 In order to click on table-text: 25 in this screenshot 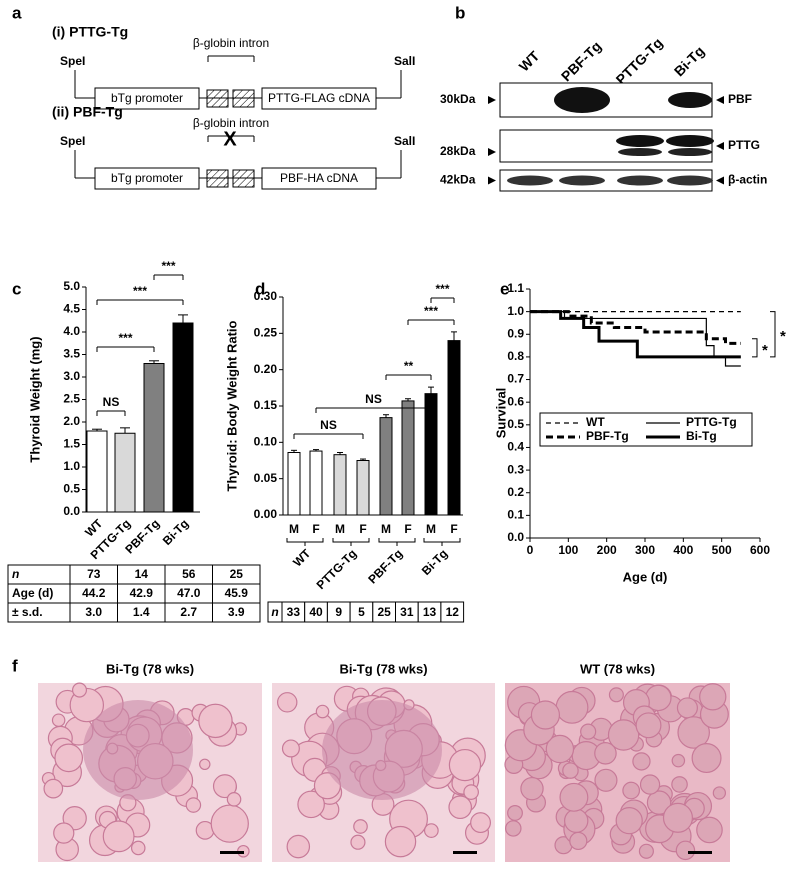, I will do `click(237, 574)`.